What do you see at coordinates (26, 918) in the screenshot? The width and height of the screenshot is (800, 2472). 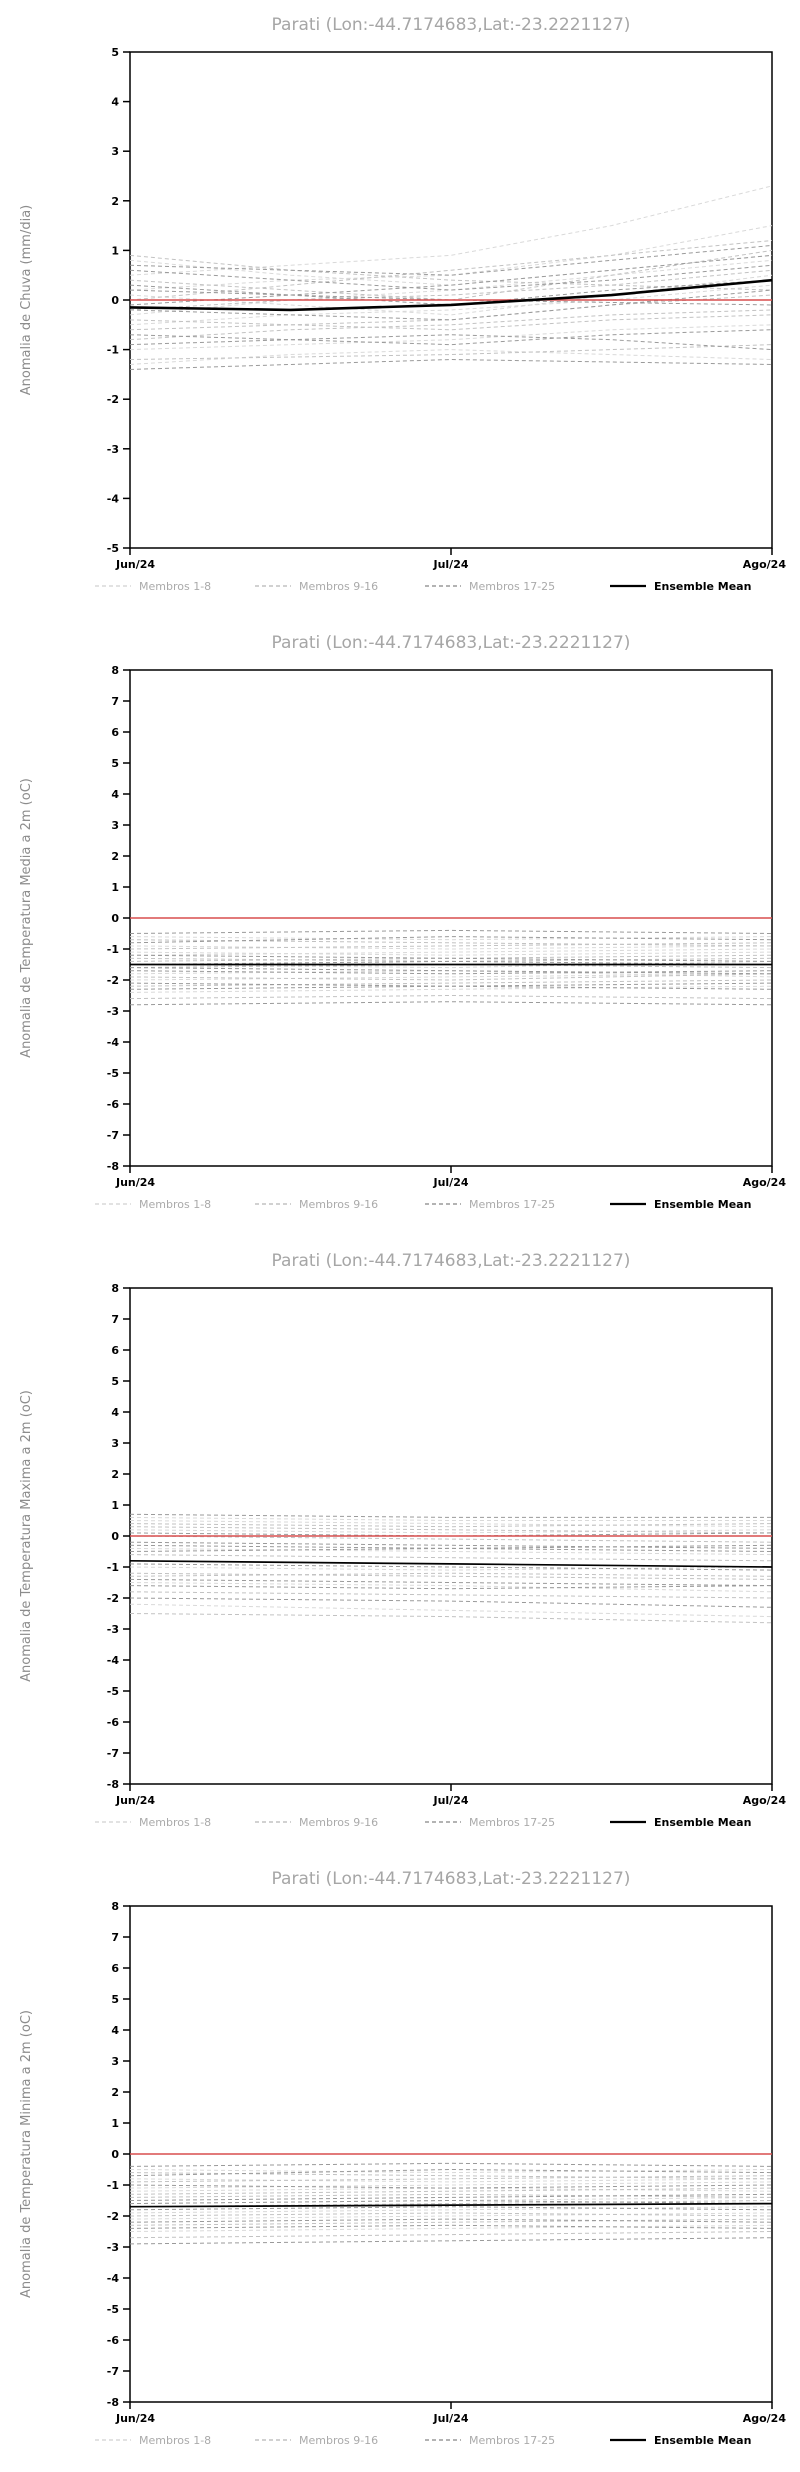 I see `y-axis-label: Anomalia de Temperatura Media a 2m (oC)` at bounding box center [26, 918].